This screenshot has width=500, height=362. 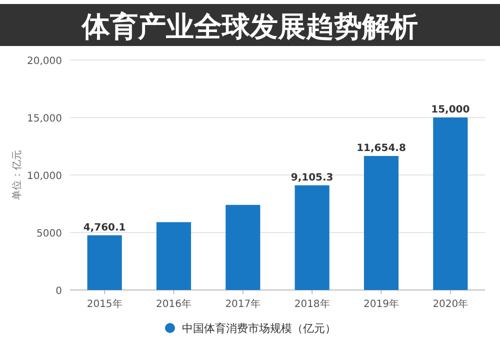 What do you see at coordinates (44, 61) in the screenshot?
I see `y-tick-label: 20,000` at bounding box center [44, 61].